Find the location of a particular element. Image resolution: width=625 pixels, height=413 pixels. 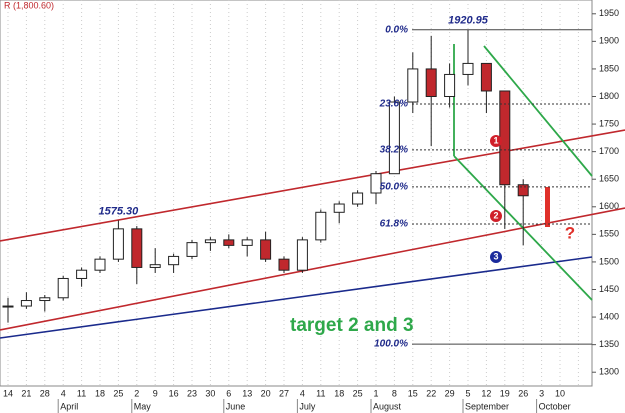

y-tick-label: 1400 is located at coordinates (609, 316).